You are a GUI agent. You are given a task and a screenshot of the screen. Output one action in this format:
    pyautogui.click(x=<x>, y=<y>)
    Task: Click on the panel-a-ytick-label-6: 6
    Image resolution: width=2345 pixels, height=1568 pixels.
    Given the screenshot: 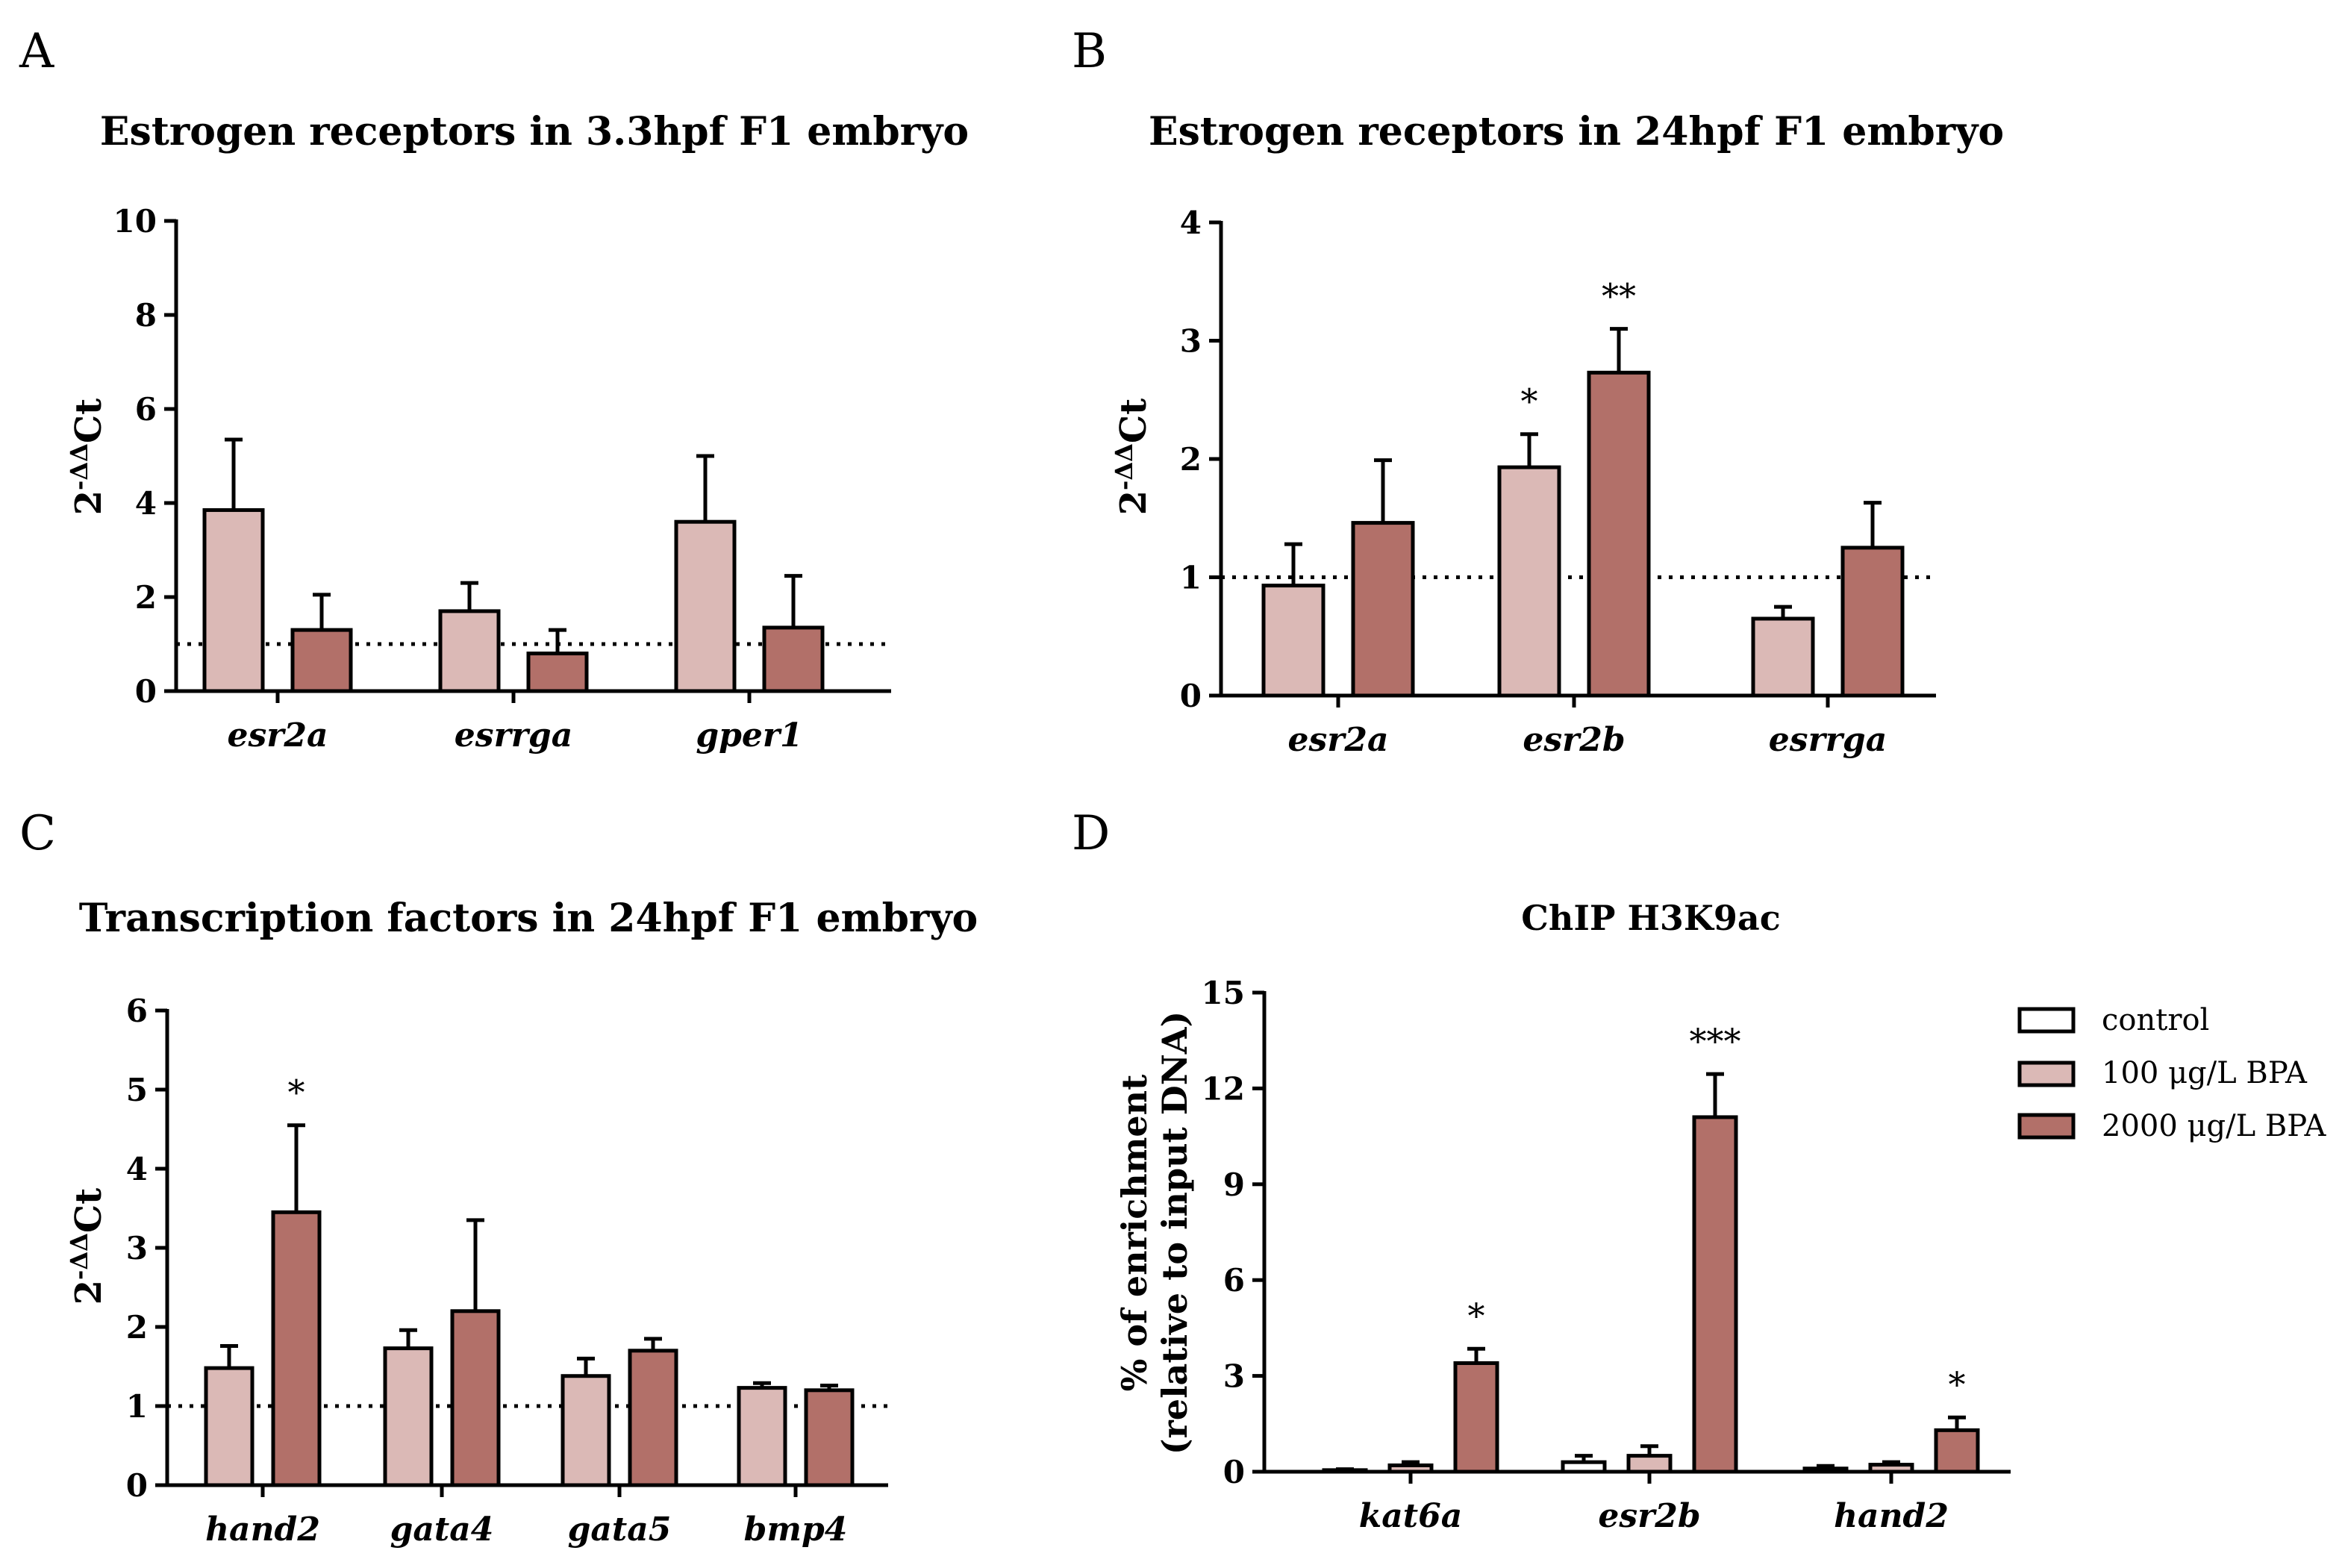 What is the action you would take?
    pyautogui.click(x=146, y=409)
    